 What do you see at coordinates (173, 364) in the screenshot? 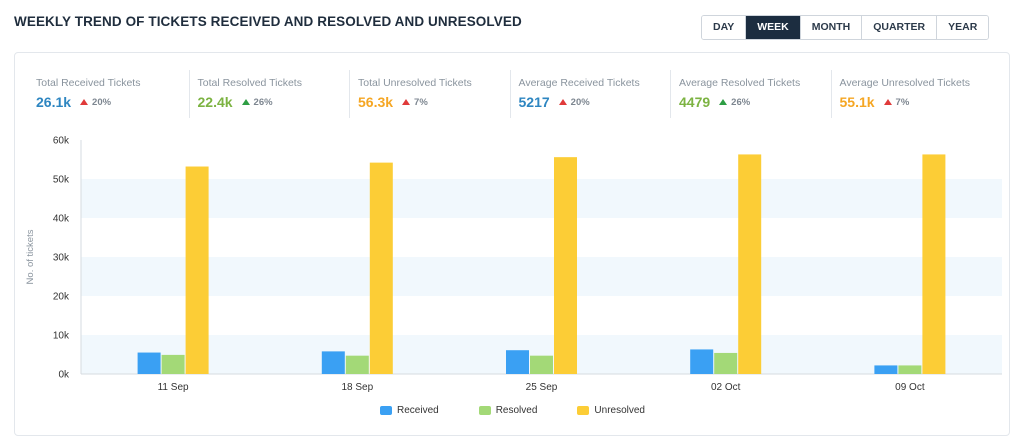
I see `bar-resolved-11-sep` at bounding box center [173, 364].